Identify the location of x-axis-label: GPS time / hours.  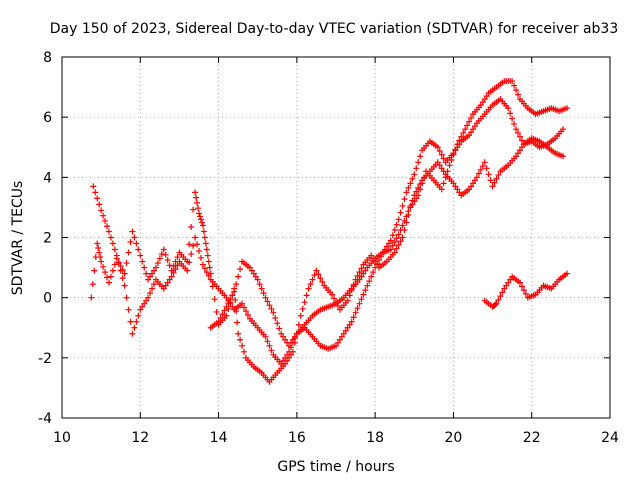
(335, 467).